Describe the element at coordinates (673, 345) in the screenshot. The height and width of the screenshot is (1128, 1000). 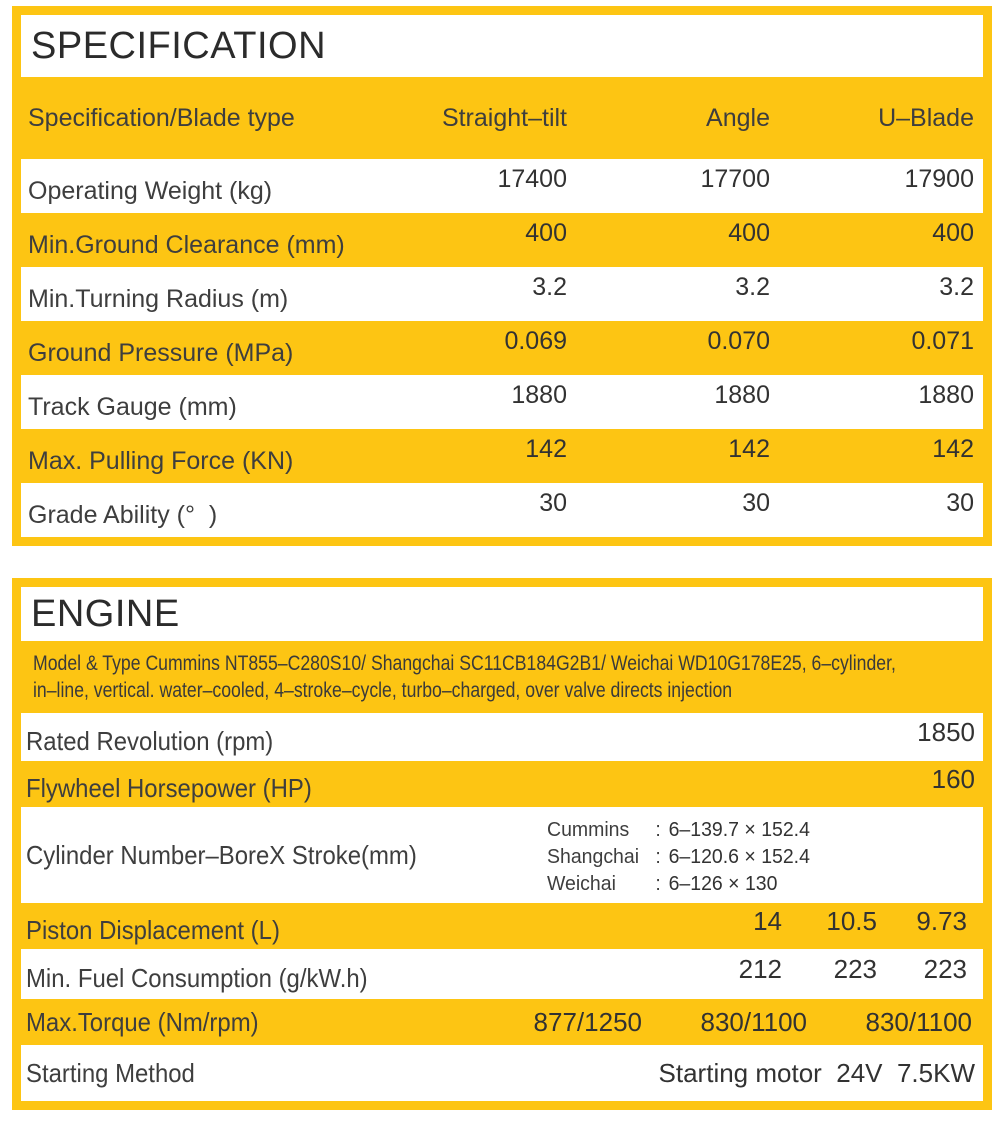
I see `row-values: 0.069 0.070 0.071` at that location.